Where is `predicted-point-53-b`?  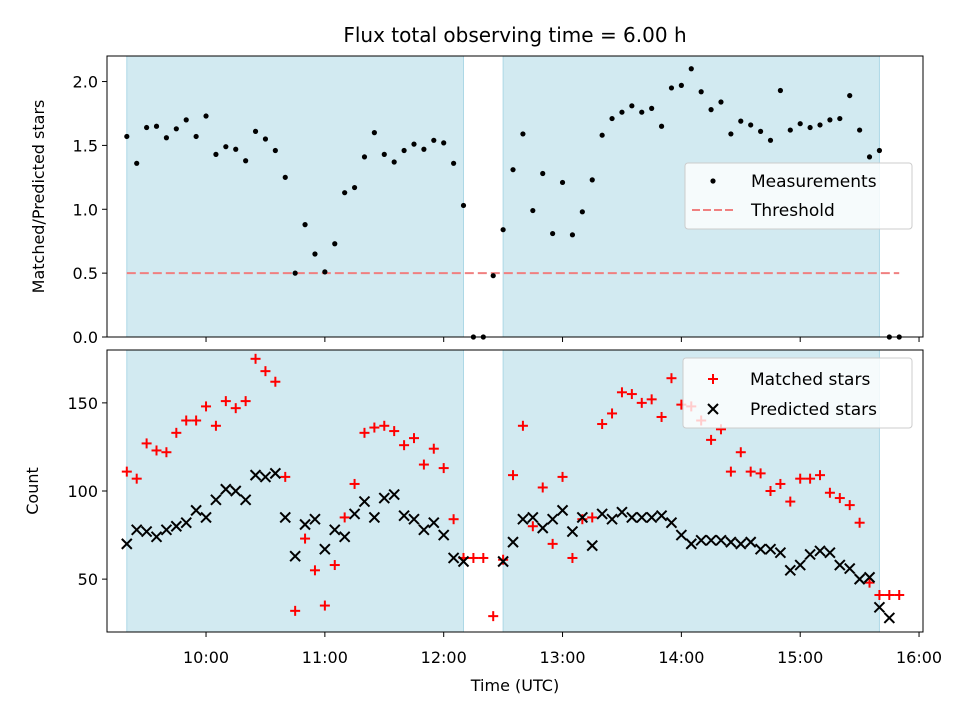
predicted-point-53-b is located at coordinates (681, 535).